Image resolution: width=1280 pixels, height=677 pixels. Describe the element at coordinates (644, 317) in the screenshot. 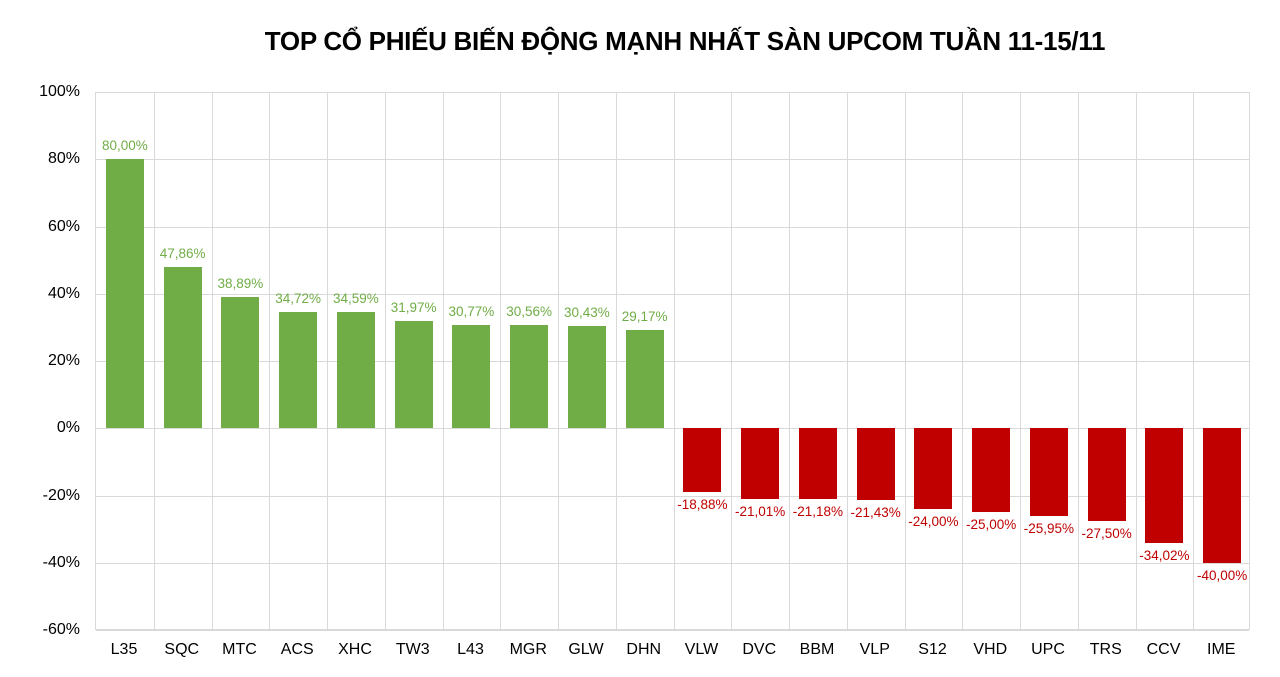

I see `data-label: 29,17%` at that location.